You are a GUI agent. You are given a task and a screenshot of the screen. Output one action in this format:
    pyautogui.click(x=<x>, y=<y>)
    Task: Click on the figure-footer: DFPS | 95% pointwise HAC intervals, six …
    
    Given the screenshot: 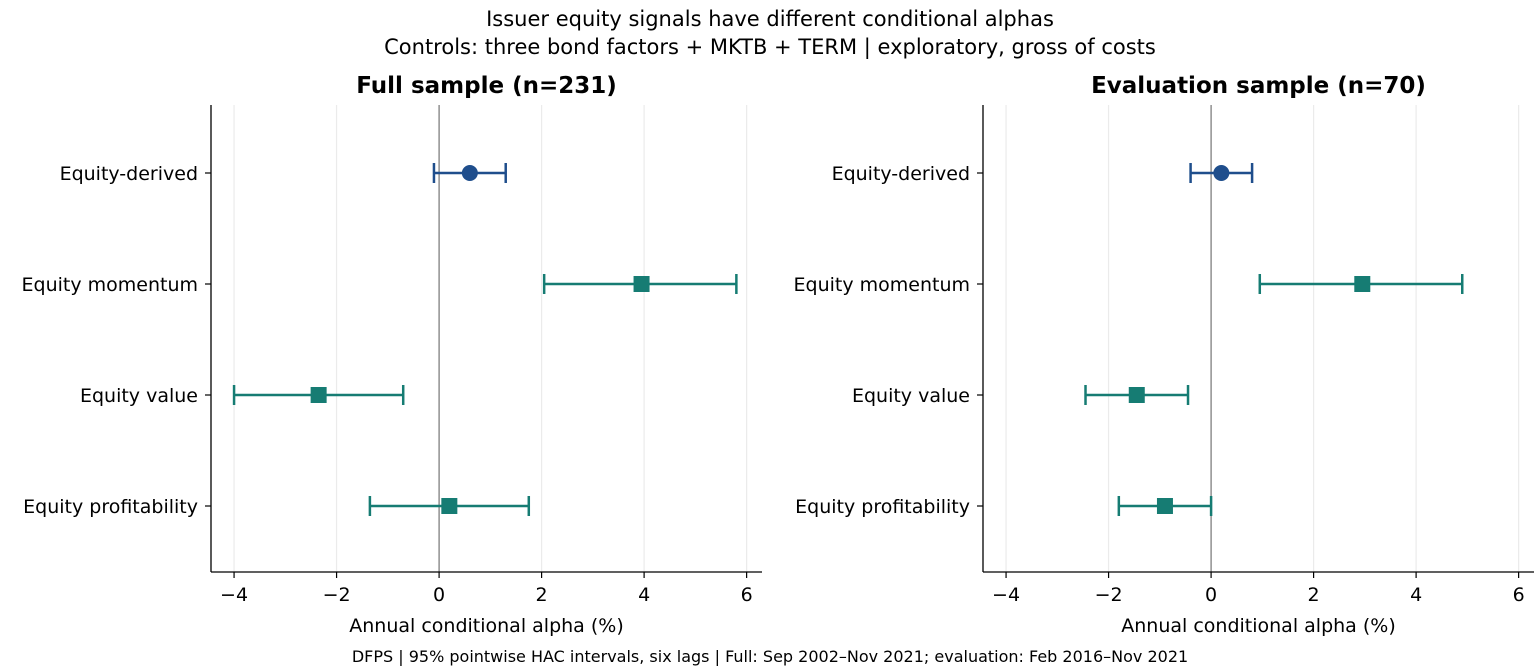 What is the action you would take?
    pyautogui.click(x=770, y=656)
    